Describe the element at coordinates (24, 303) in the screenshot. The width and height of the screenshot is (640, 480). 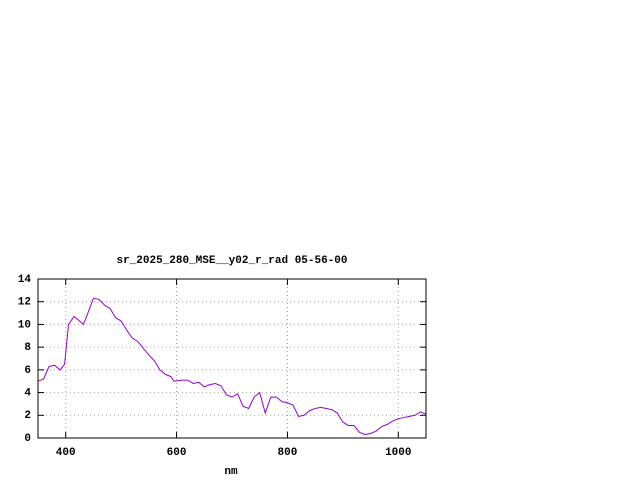
I see `y-tick-label: 12` at that location.